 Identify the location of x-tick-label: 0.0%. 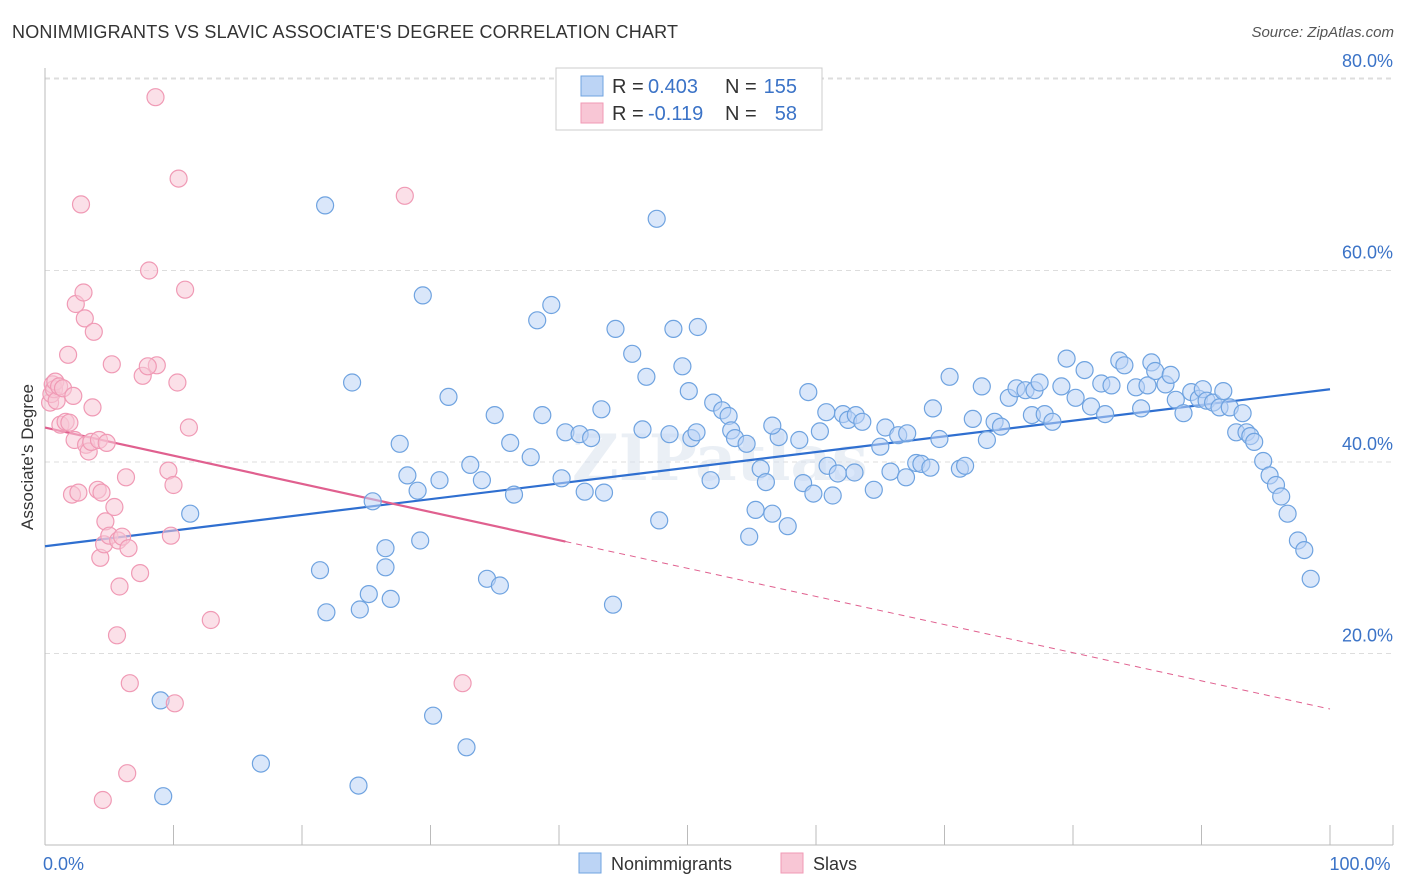
(63, 864).